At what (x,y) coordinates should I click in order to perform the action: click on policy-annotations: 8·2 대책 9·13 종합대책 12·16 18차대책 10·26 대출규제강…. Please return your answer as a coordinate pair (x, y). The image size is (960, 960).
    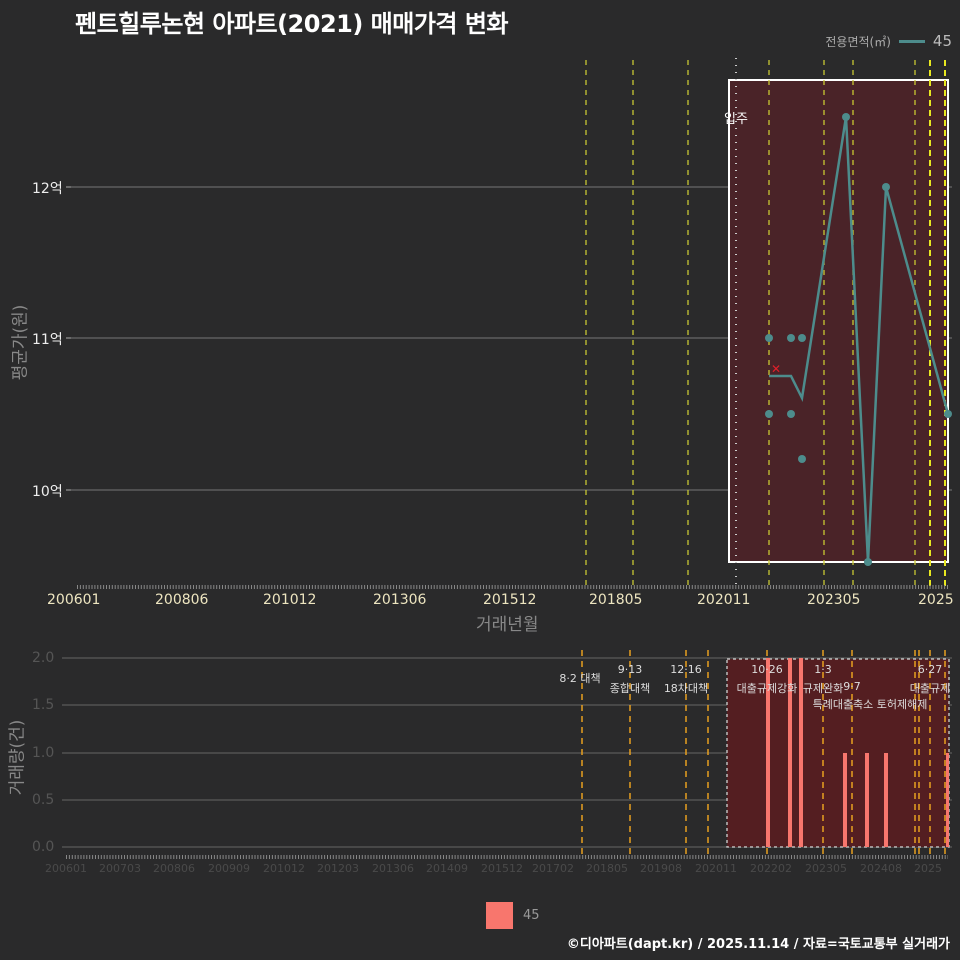
    Looking at the image, I should click on (754, 687).